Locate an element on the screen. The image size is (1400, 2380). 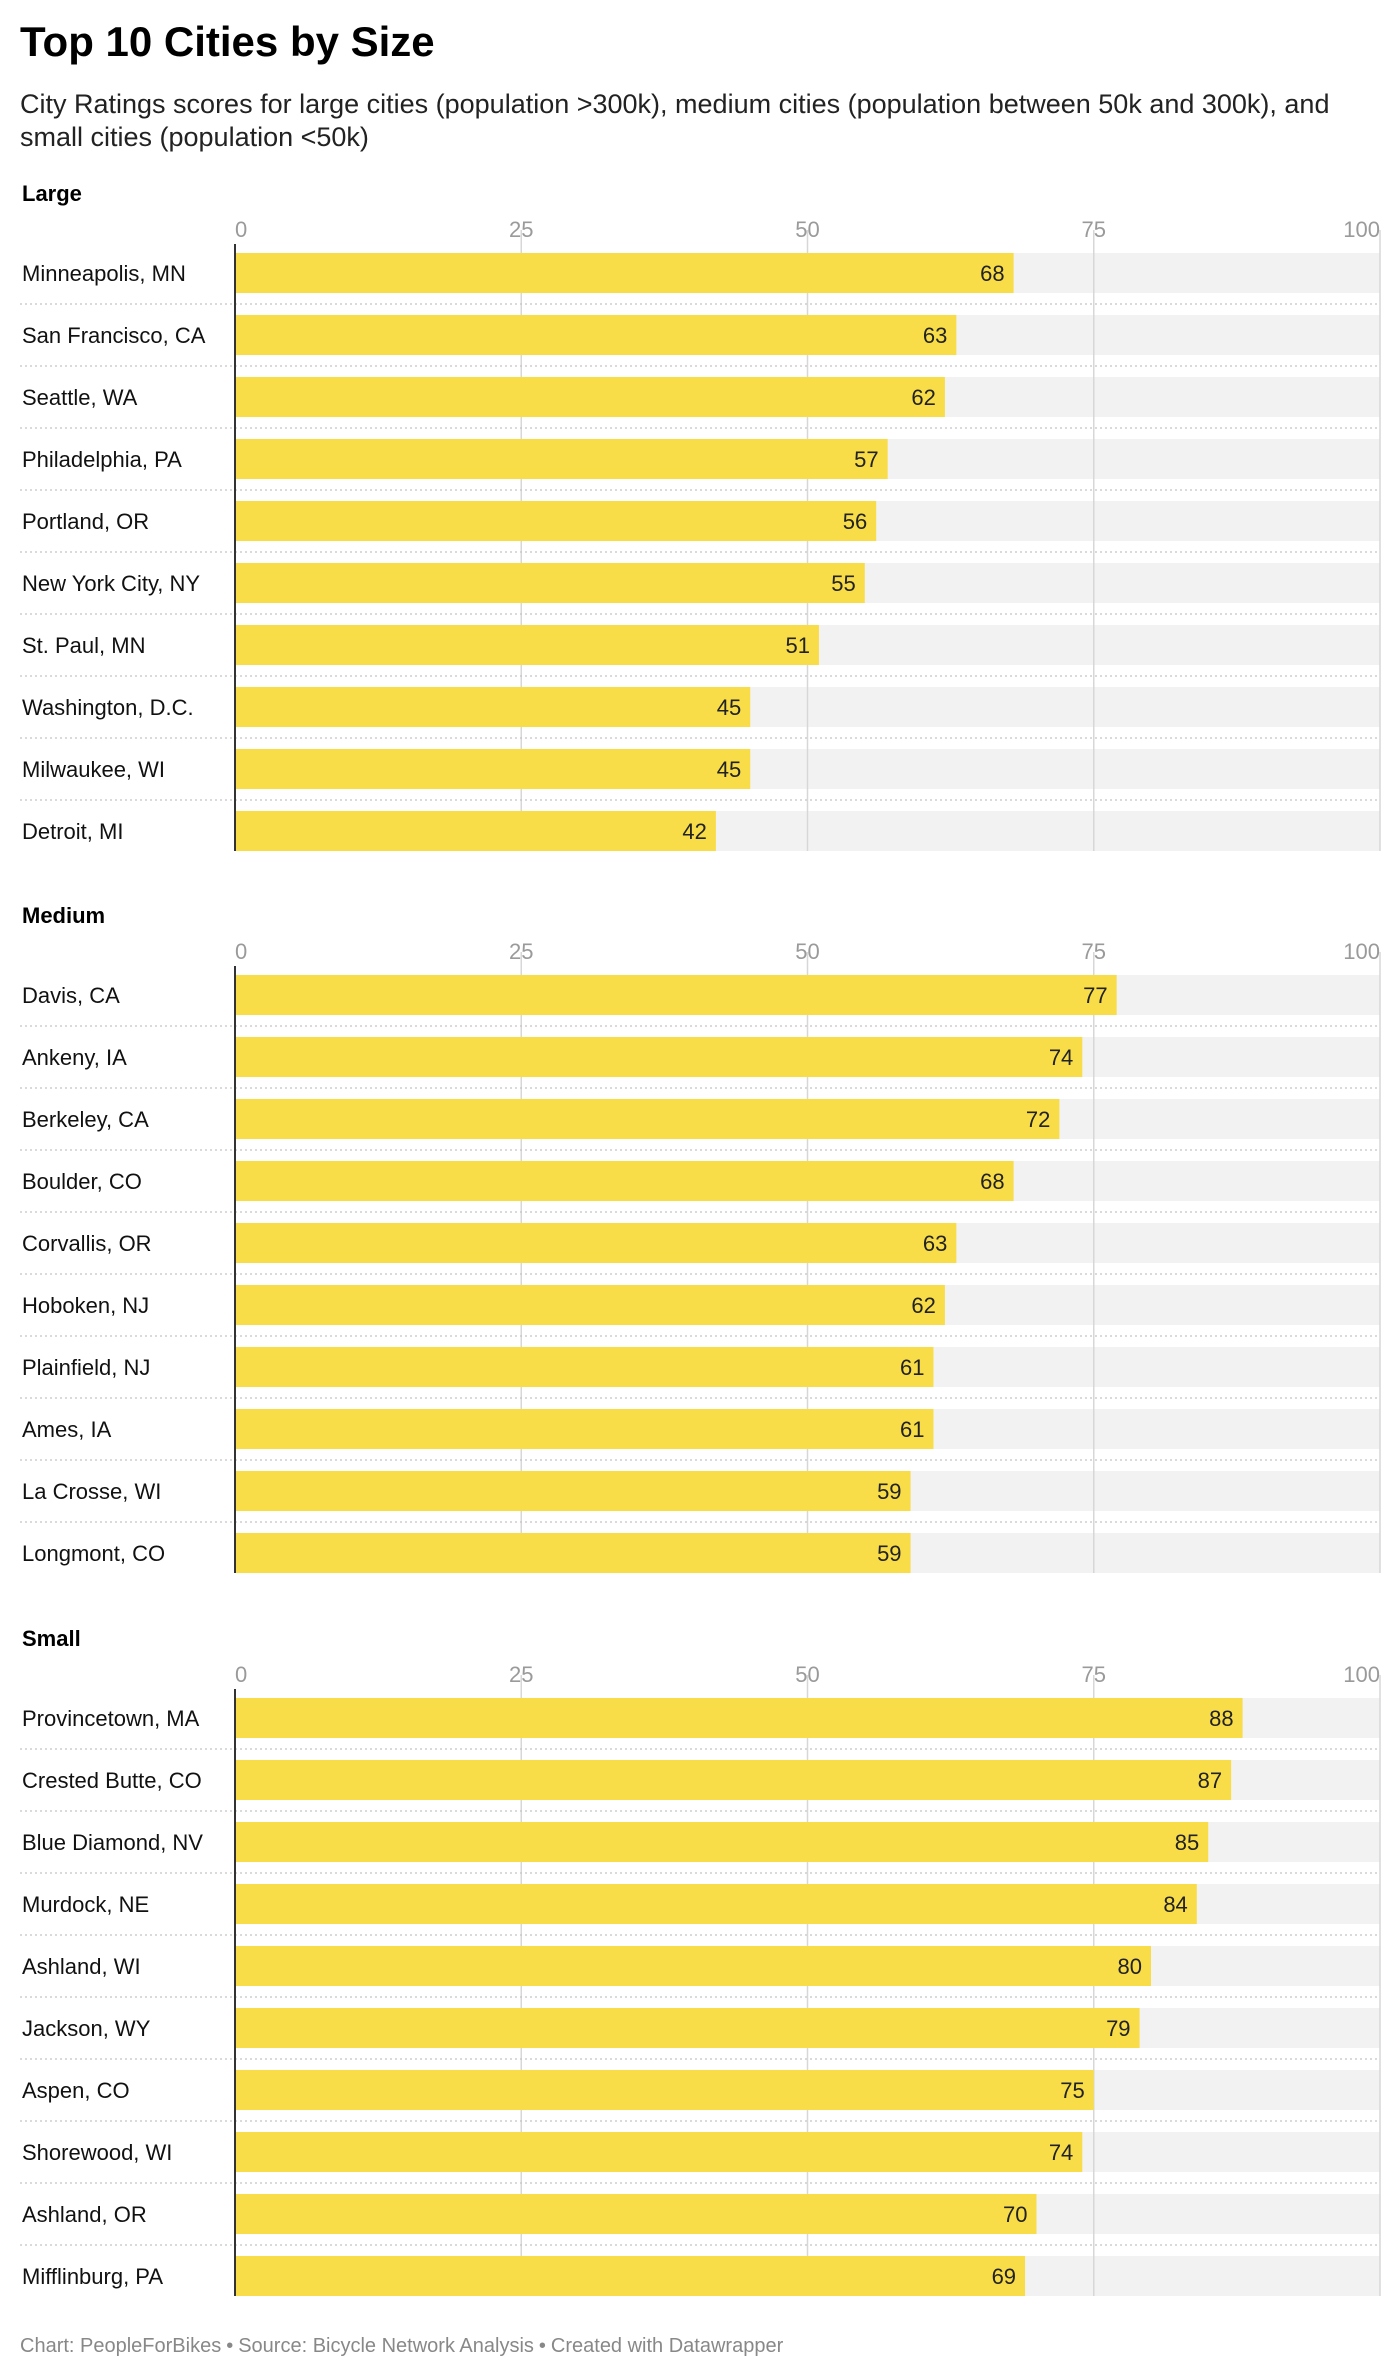
category-label: Corvallis, OR is located at coordinates (87, 1243).